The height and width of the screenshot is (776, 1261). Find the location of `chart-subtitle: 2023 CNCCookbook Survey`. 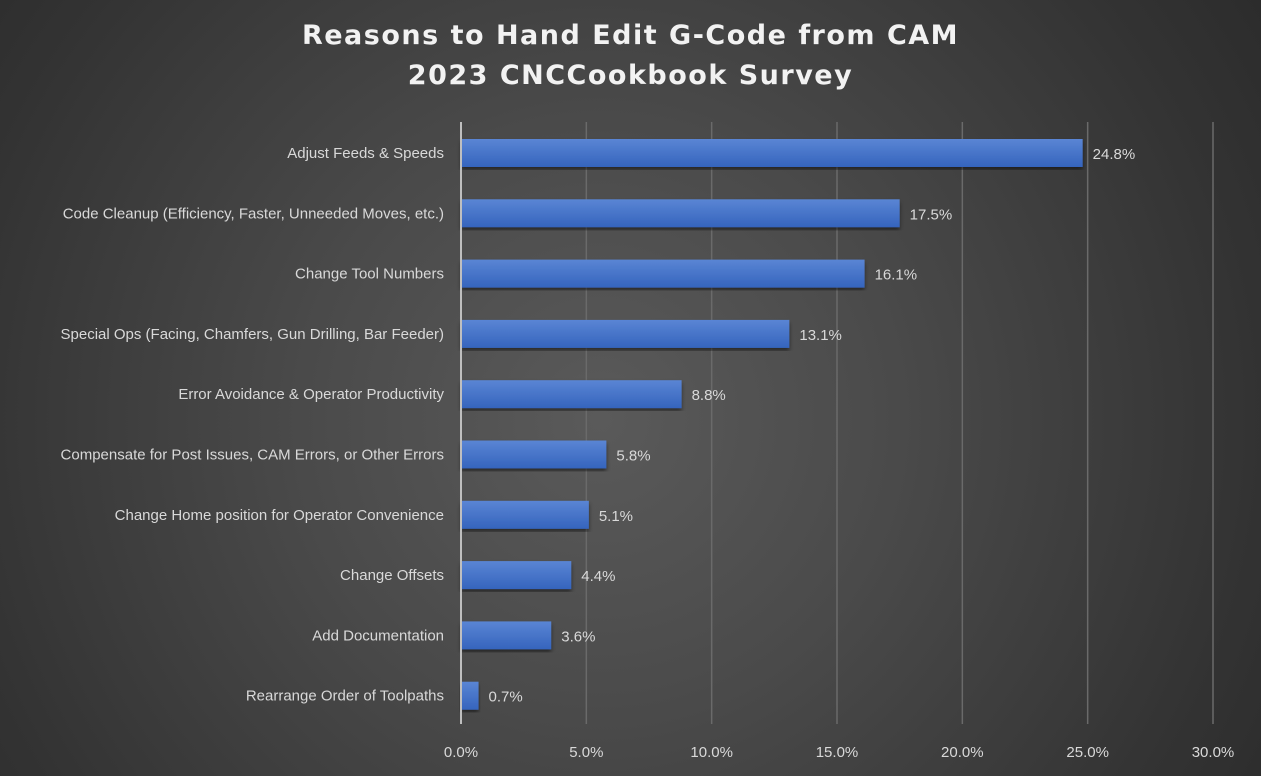

chart-subtitle: 2023 CNCCookbook Survey is located at coordinates (630, 75).